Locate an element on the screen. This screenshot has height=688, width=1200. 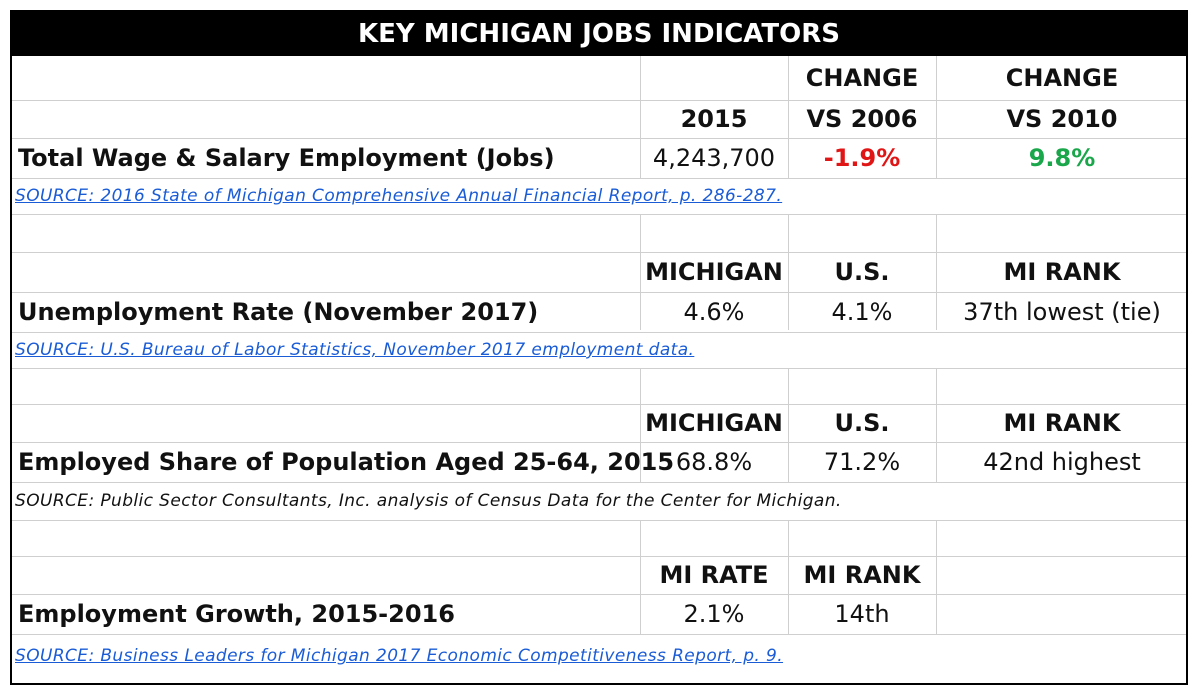
row-label-employment-growth: Employment Growth, 2015-2016 is located at coordinates (236, 614).